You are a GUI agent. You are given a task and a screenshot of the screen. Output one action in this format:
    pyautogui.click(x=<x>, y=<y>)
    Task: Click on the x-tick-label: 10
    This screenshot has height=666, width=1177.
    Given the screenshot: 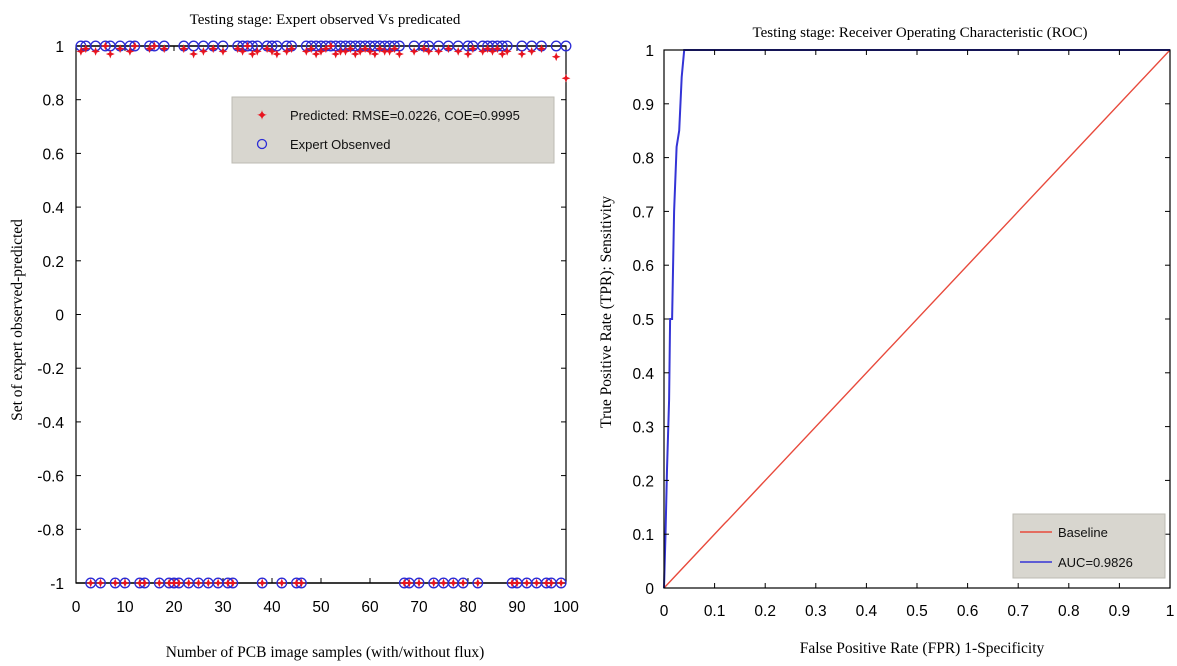 What is the action you would take?
    pyautogui.click(x=125, y=607)
    